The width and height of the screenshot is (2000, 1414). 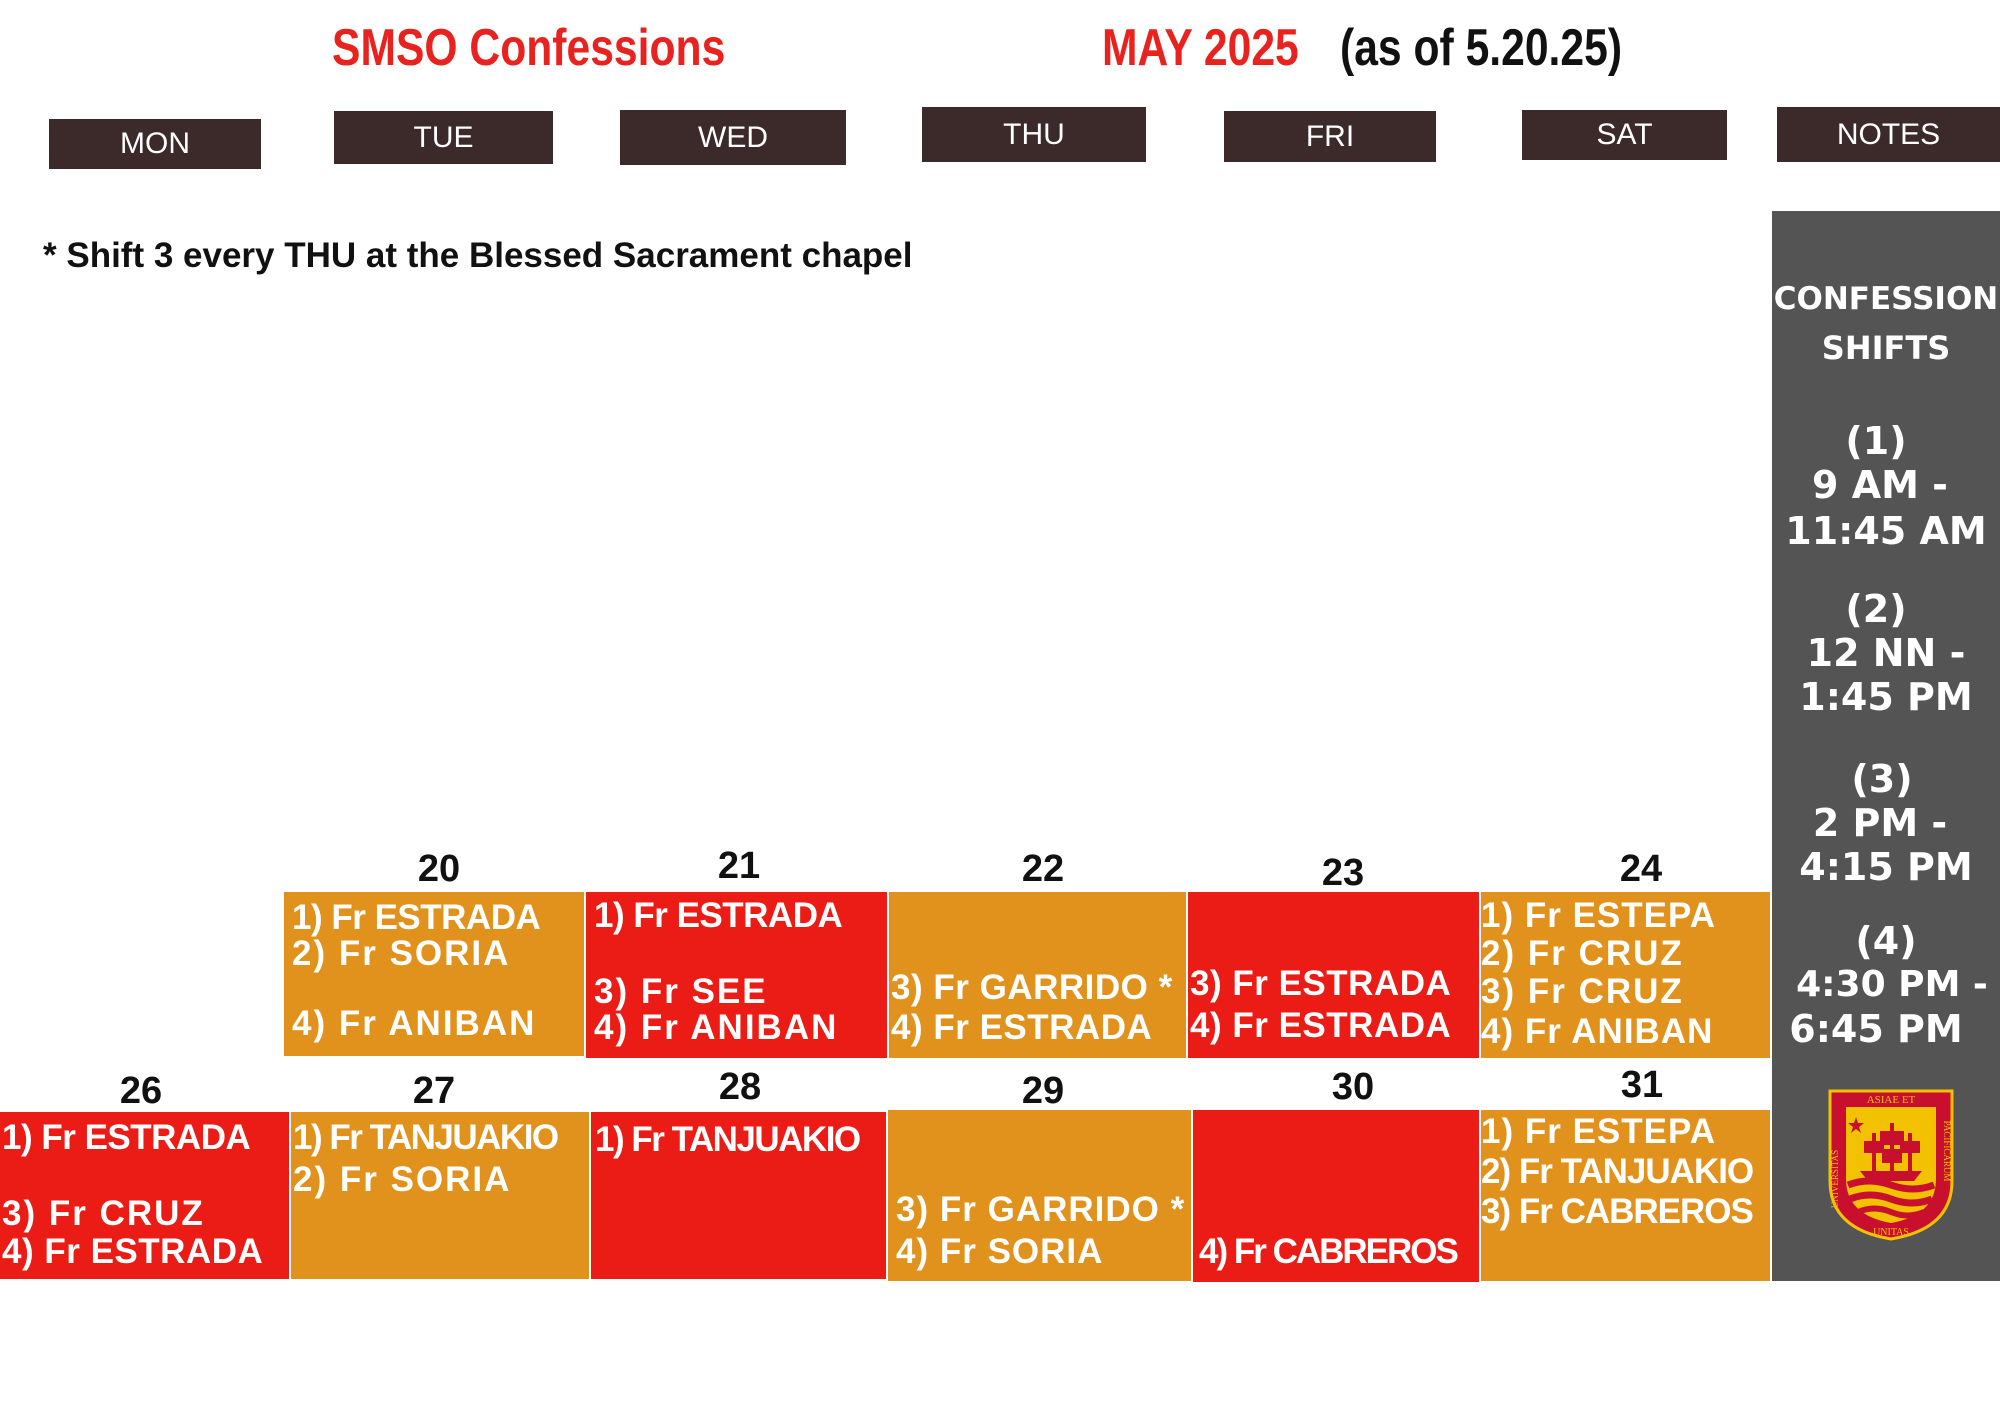 I want to click on notes-heading-2: SHIFTS, so click(x=1886, y=348).